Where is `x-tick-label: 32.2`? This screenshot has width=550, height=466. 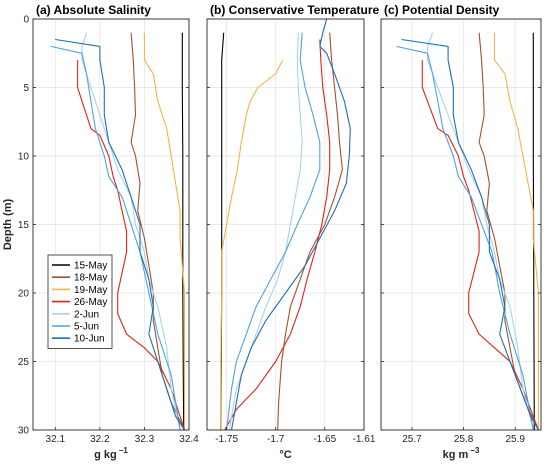 x-tick-label: 32.2 is located at coordinates (100, 439).